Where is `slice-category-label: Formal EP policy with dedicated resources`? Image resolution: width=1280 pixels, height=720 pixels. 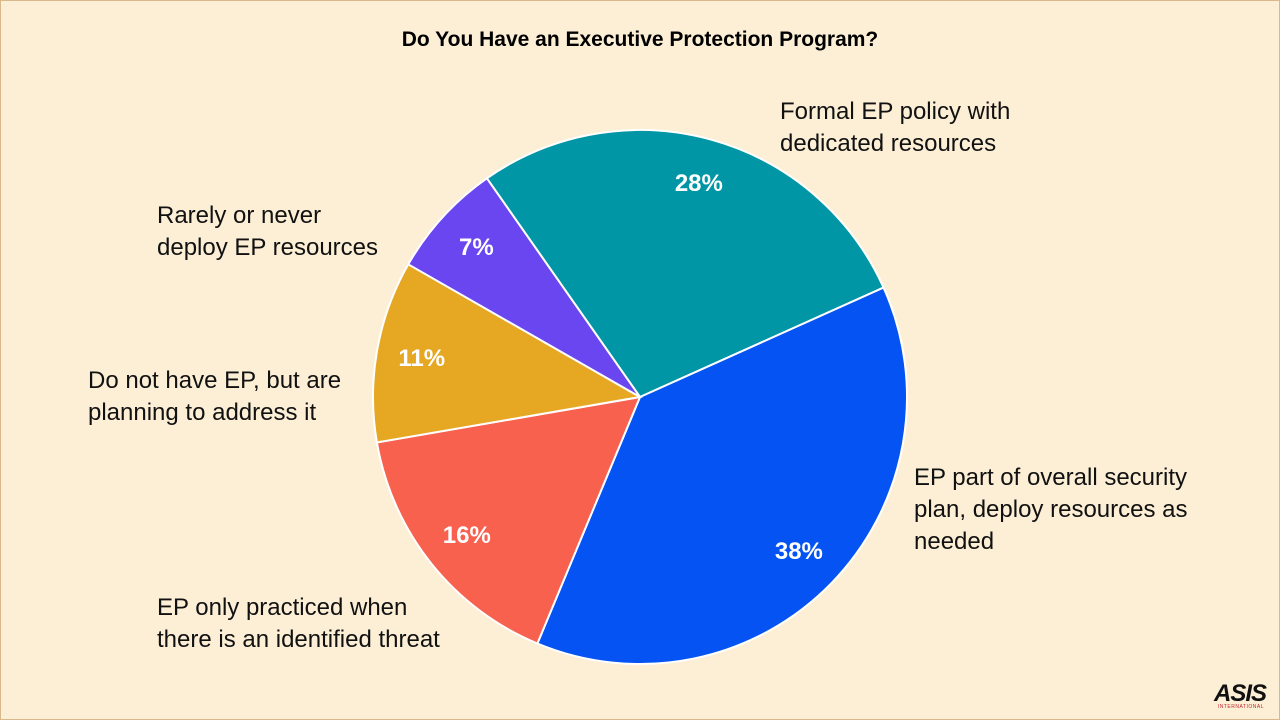
slice-category-label: Formal EP policy with dedicated resources is located at coordinates (895, 128).